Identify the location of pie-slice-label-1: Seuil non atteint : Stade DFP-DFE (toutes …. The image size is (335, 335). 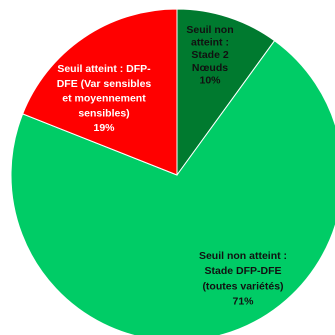
(243, 279).